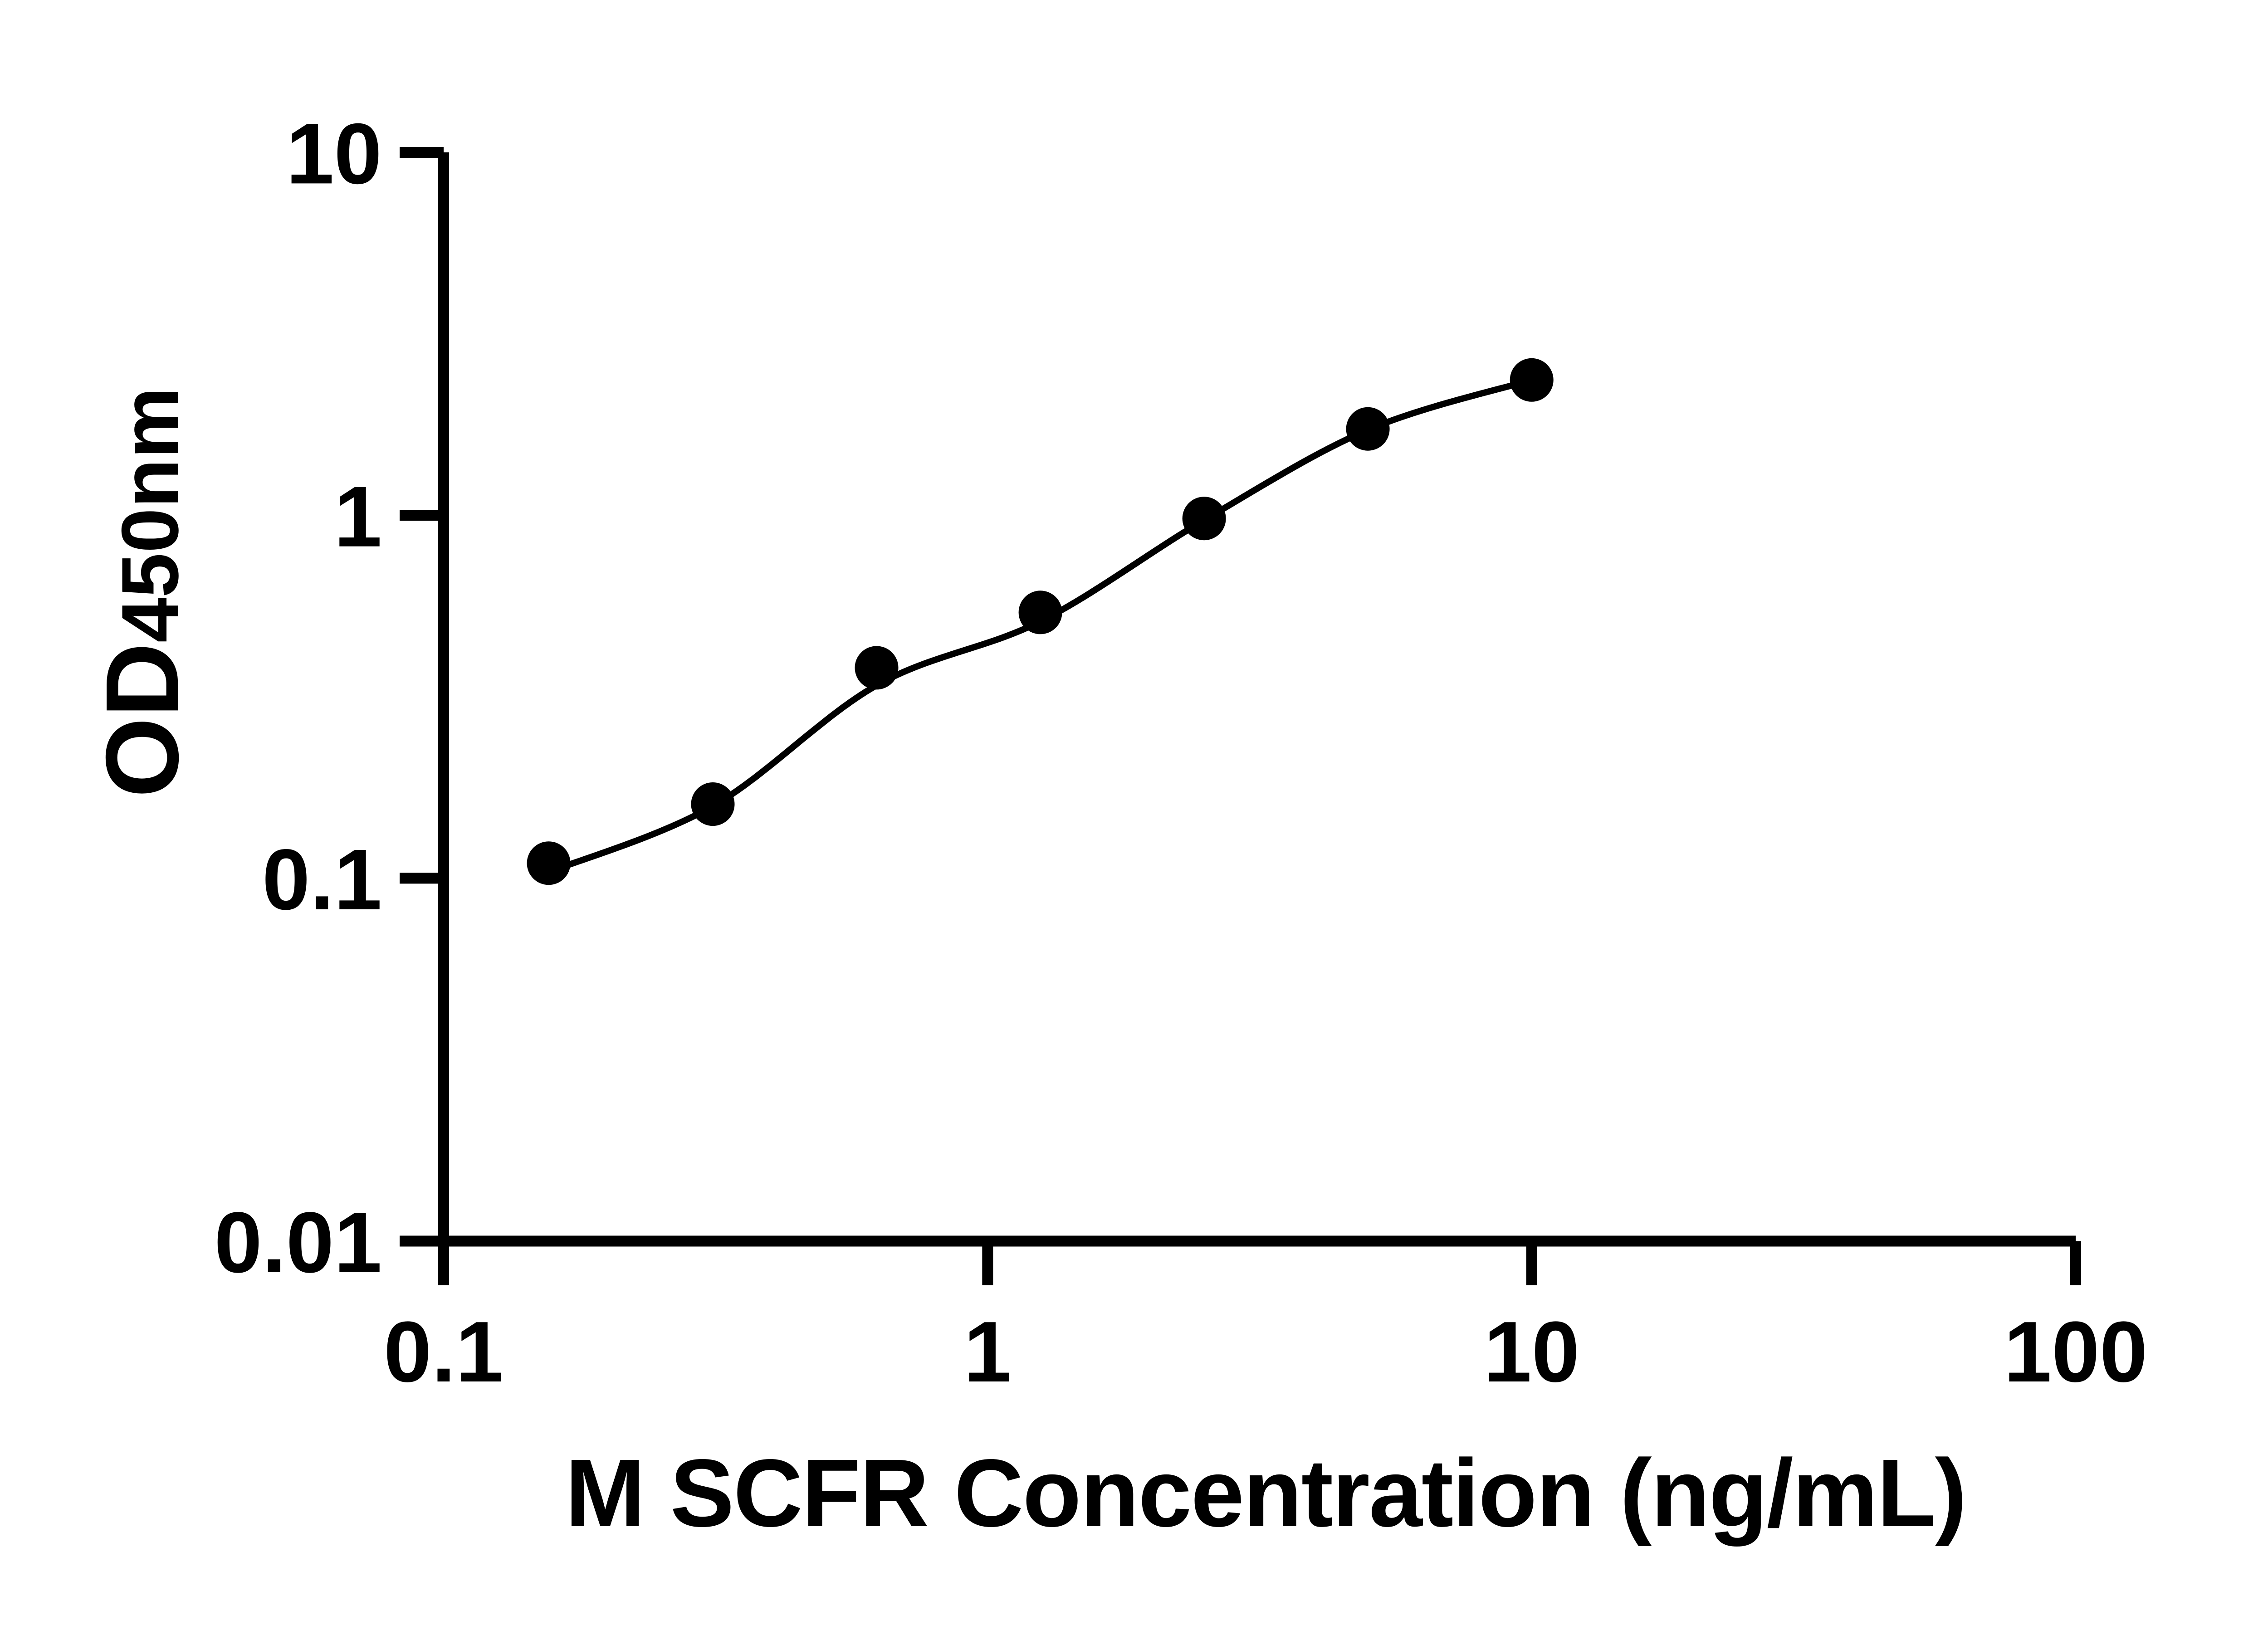 The image size is (2268, 1635). What do you see at coordinates (150, 515) in the screenshot?
I see `y-axis-title-subscript: 450nm` at bounding box center [150, 515].